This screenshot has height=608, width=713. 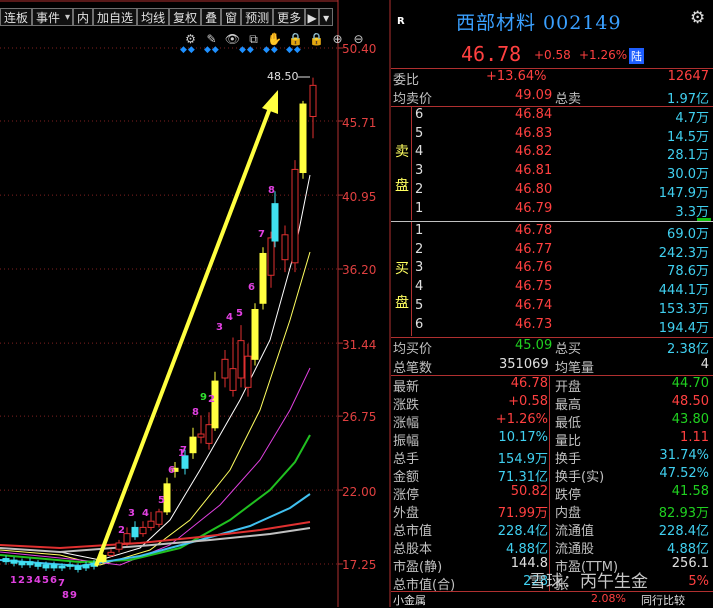 I want to click on buy-side-label: 买盘, so click(x=402, y=286).